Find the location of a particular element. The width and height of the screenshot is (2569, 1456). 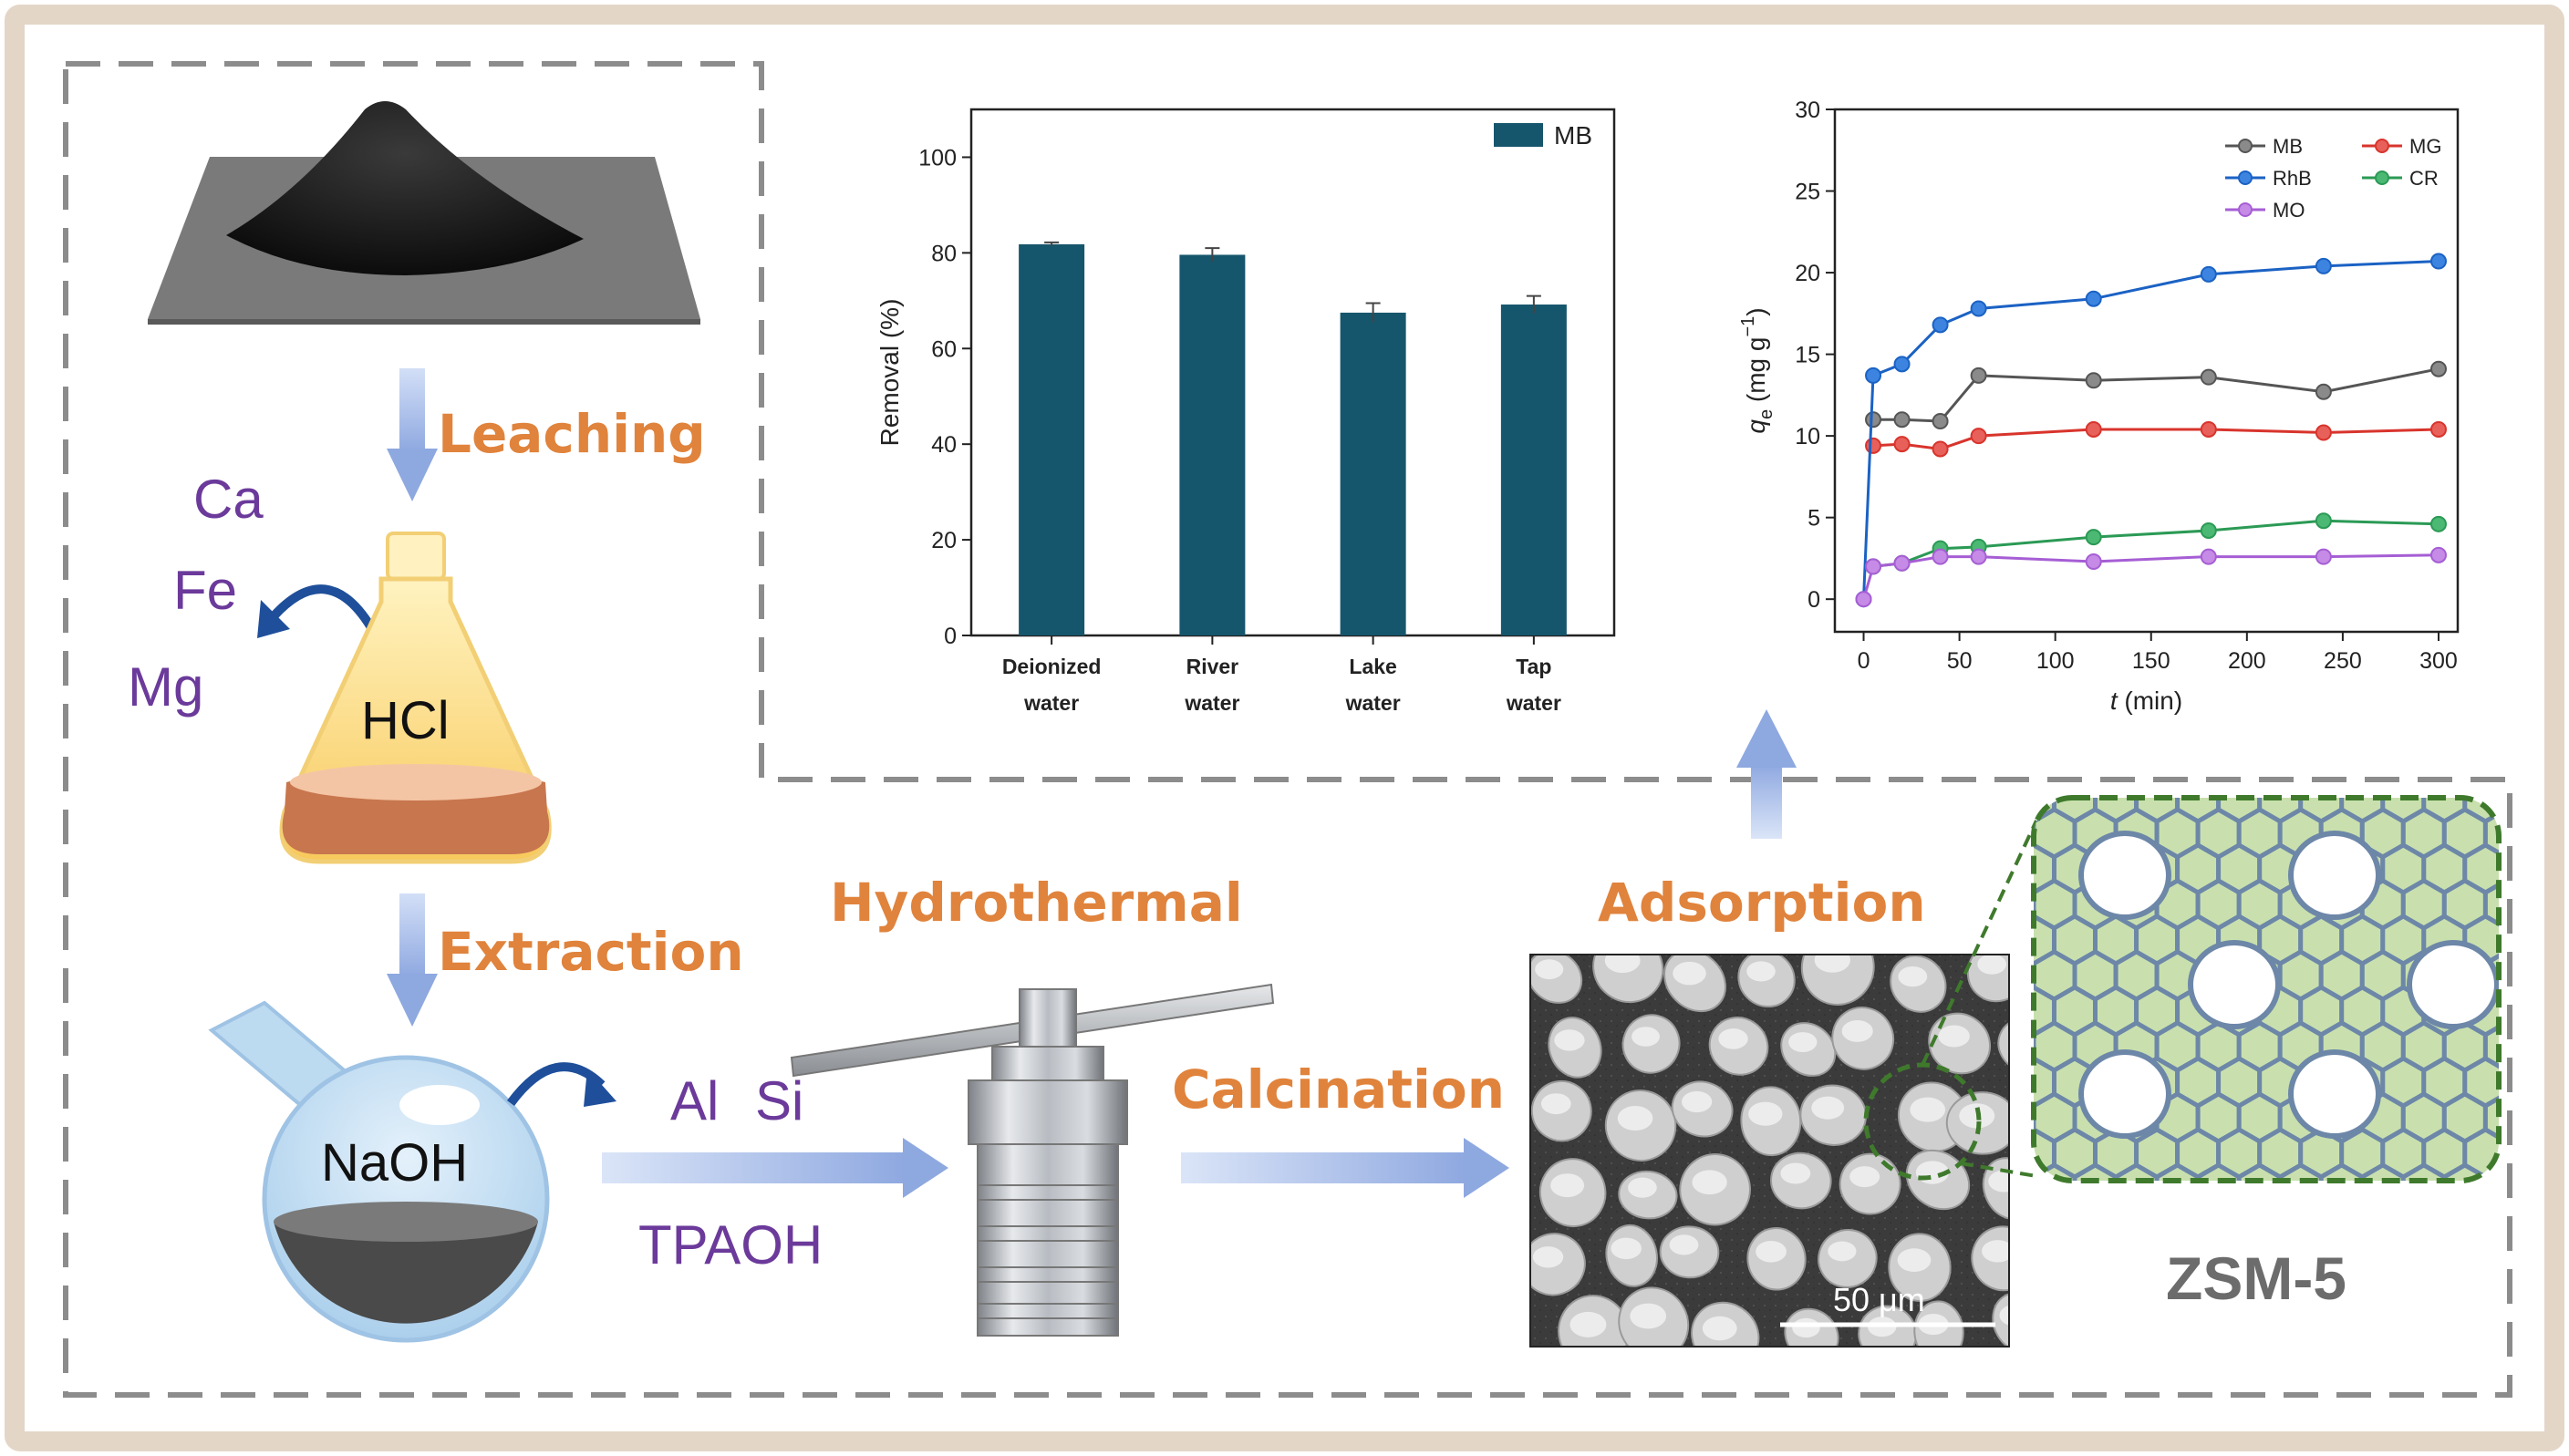

step-adsorption: Adsorption is located at coordinates (1762, 903).